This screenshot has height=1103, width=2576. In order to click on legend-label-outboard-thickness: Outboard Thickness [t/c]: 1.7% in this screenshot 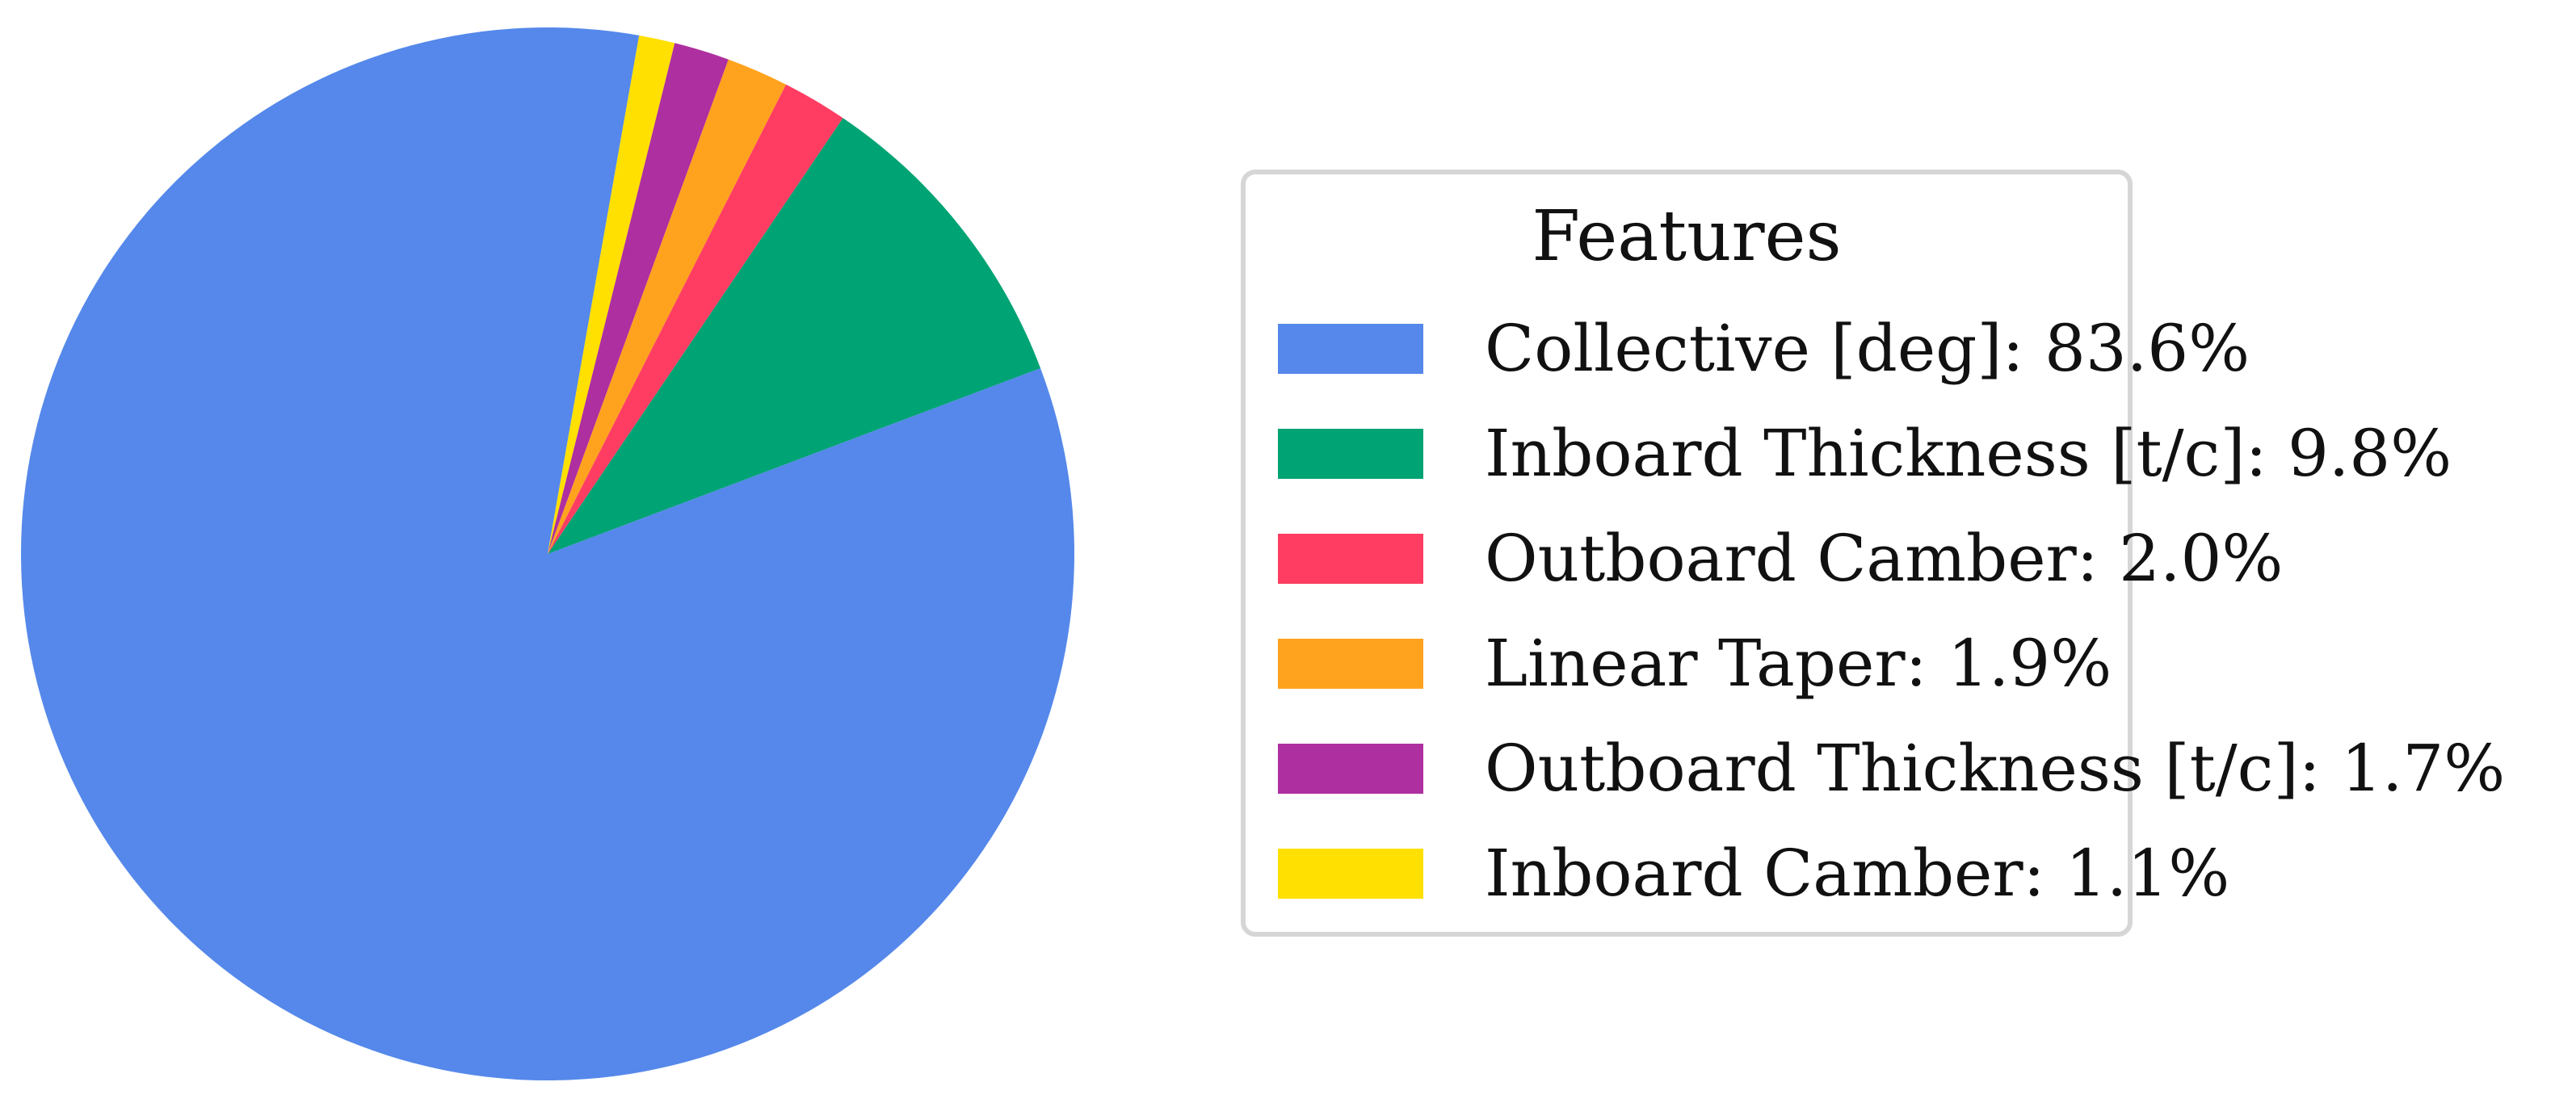, I will do `click(1996, 768)`.